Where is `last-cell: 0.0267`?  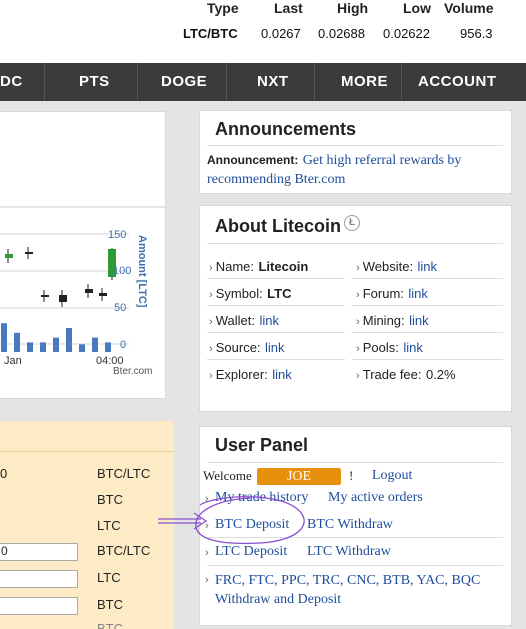 last-cell: 0.0267 is located at coordinates (281, 33).